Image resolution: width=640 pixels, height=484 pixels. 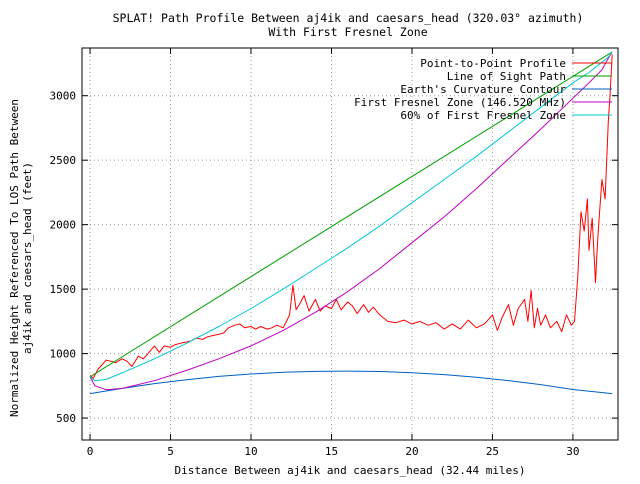 What do you see at coordinates (347, 32) in the screenshot?
I see `chart-subtitle: With First Fresnel Zone` at bounding box center [347, 32].